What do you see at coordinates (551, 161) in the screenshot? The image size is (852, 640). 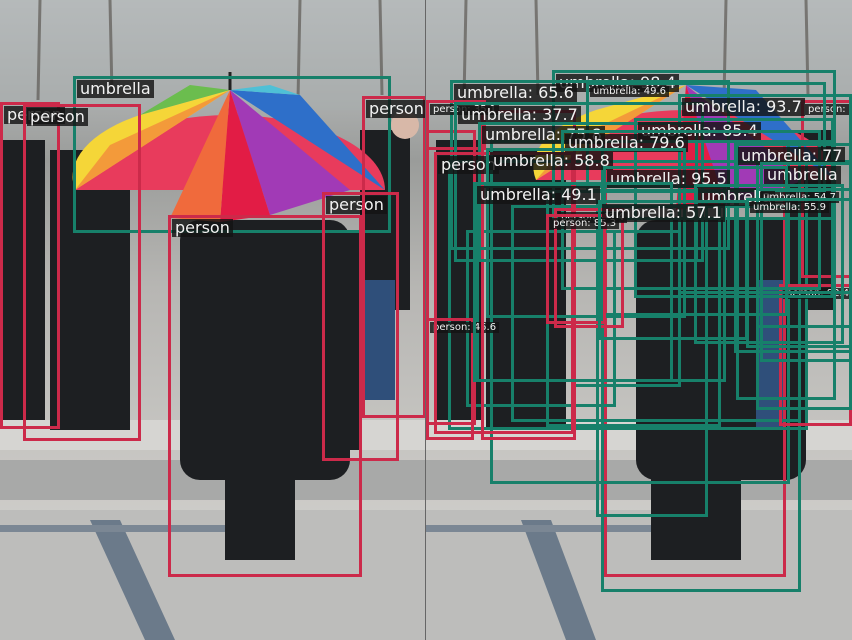 I see `detection-label: umbrella: 58.8` at bounding box center [551, 161].